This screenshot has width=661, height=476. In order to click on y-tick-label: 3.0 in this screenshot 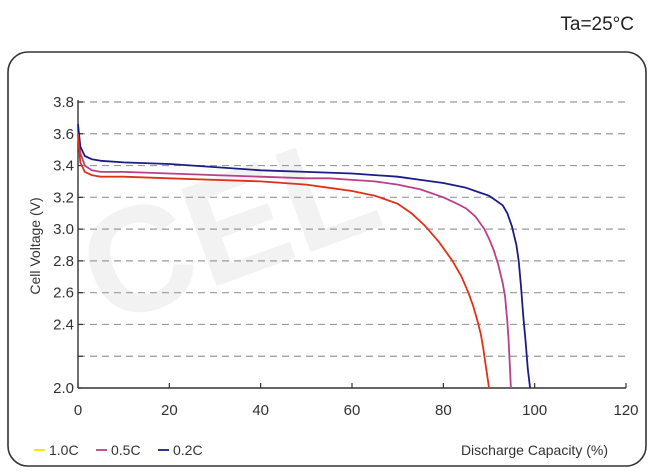, I will do `click(63, 229)`.